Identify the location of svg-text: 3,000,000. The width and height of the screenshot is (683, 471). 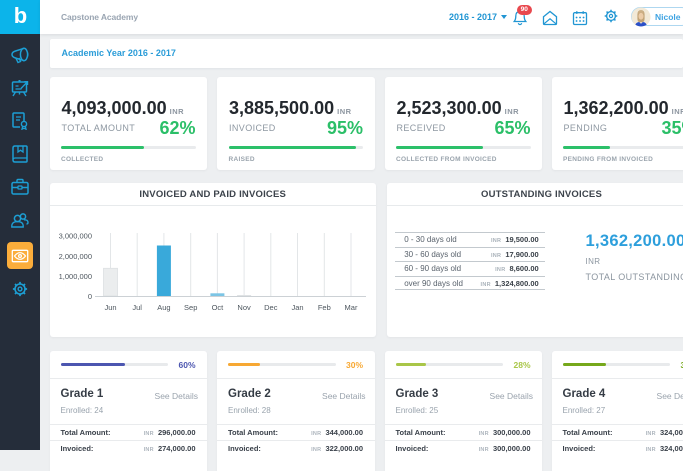
(74, 236).